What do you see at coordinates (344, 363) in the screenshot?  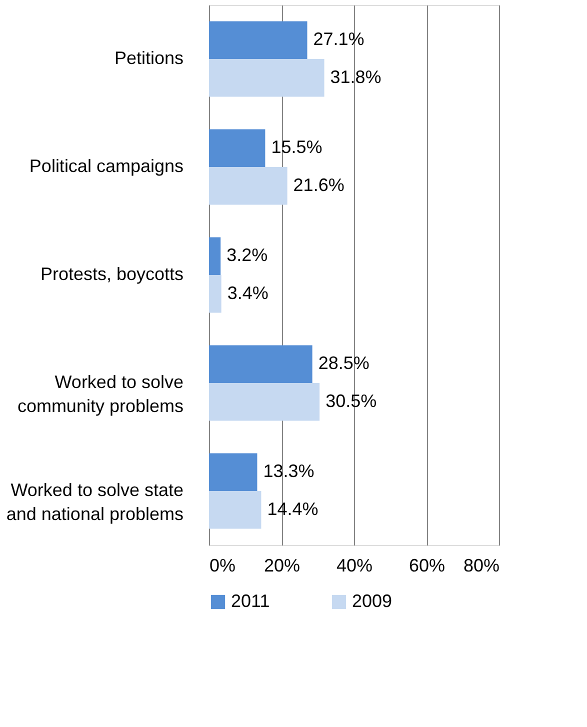 I see `data-label: 28.5%` at bounding box center [344, 363].